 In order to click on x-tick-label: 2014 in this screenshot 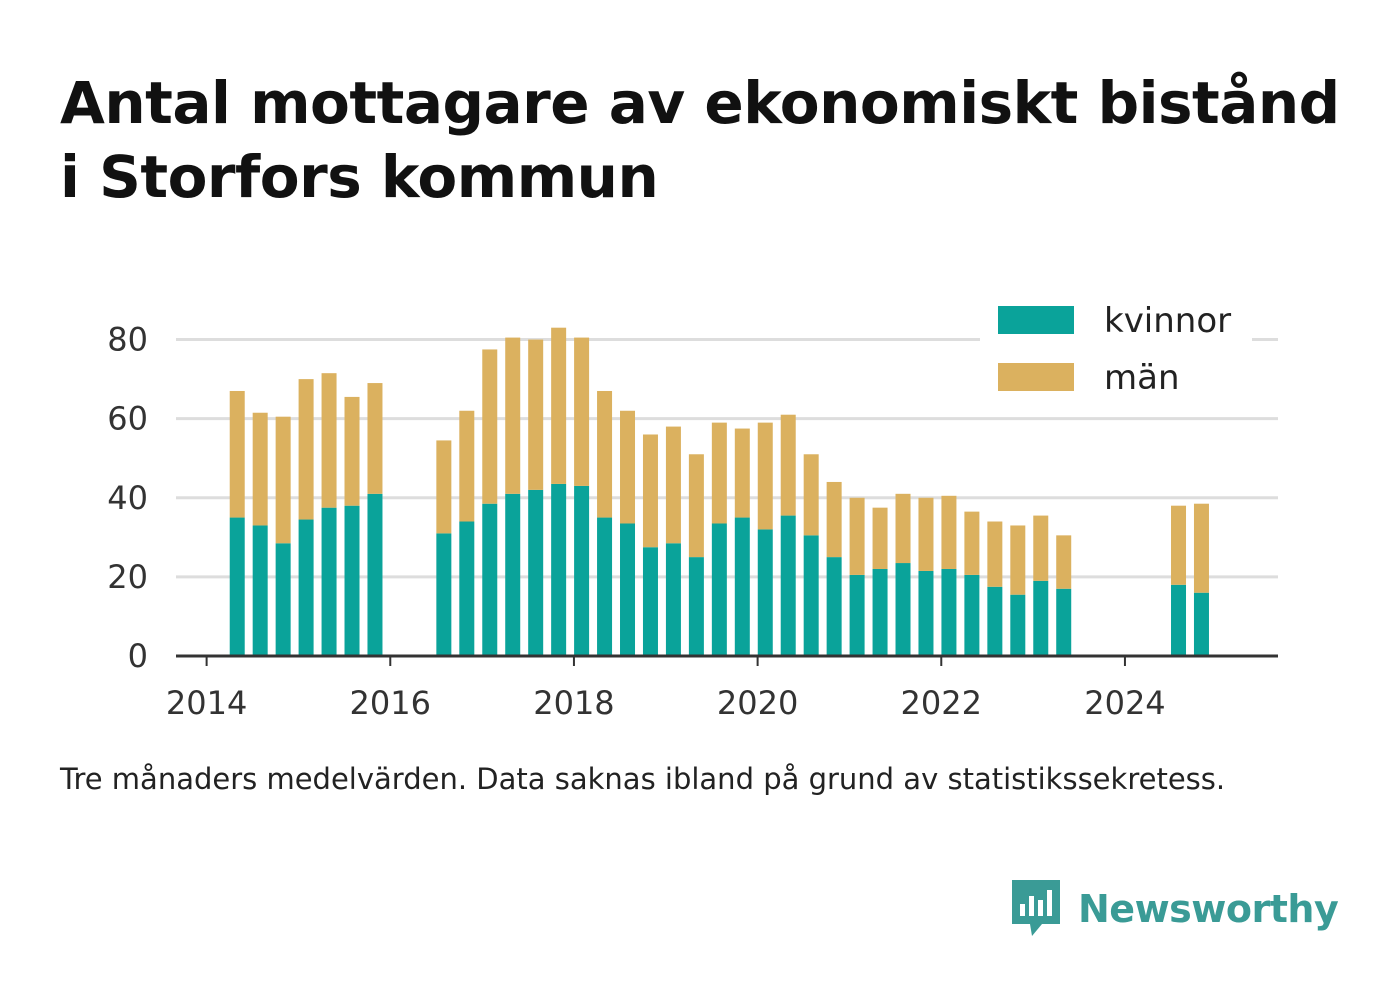, I will do `click(206, 703)`.